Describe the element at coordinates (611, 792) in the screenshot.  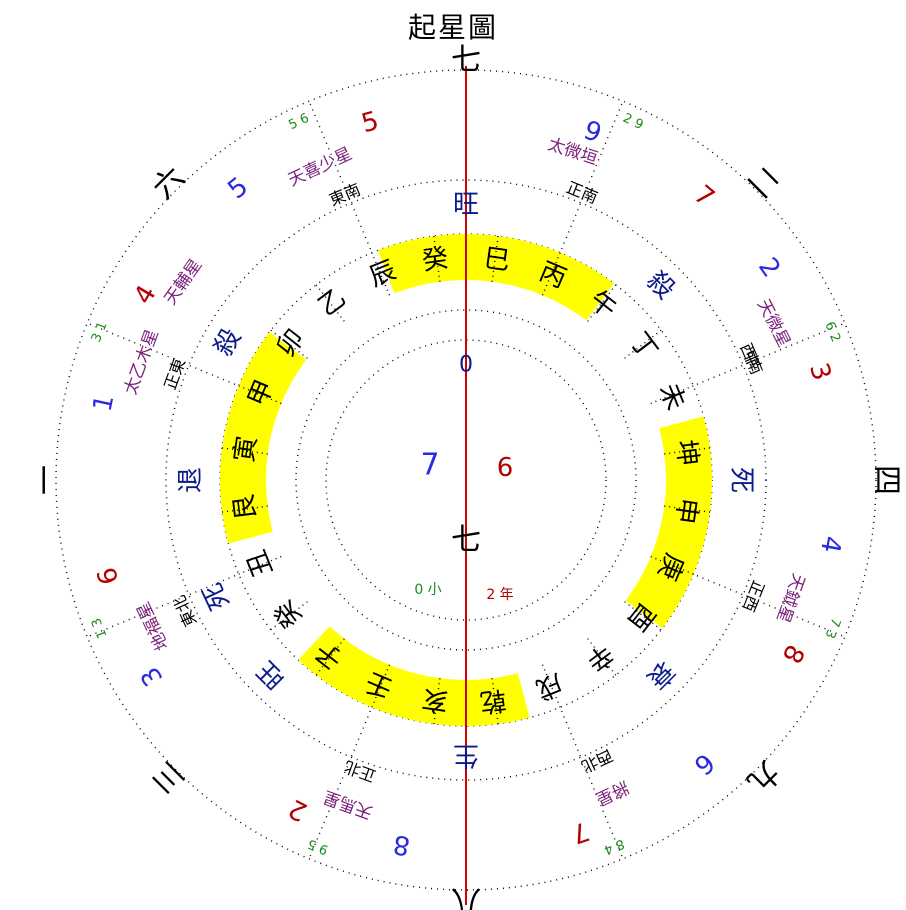
I see `star-name: 將星` at that location.